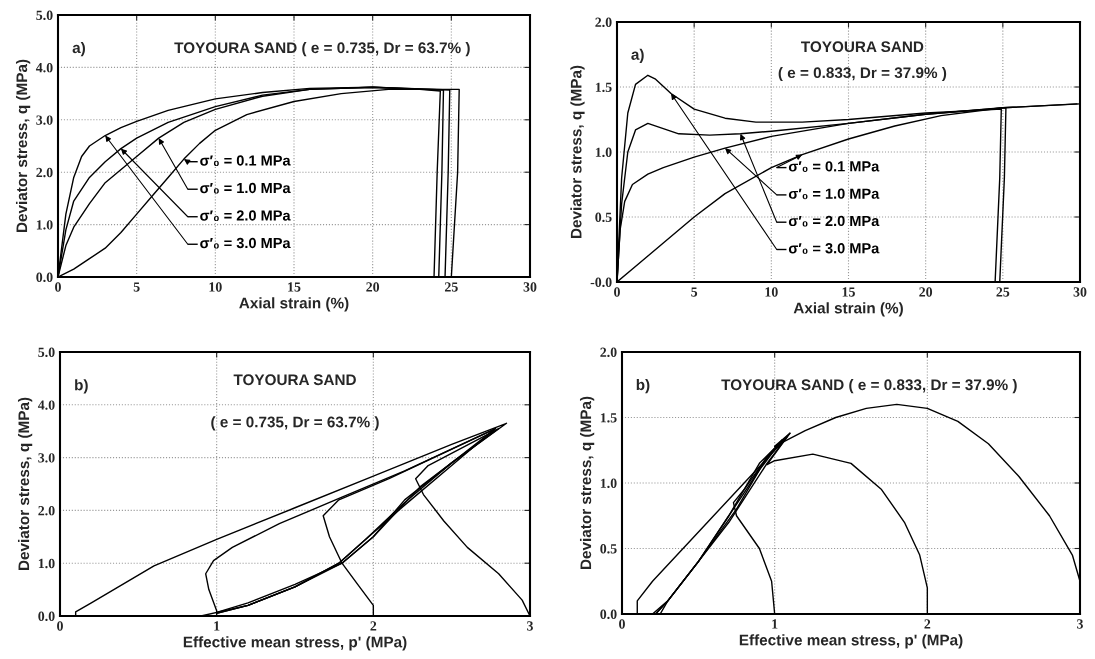  Describe the element at coordinates (869, 386) in the screenshot. I see `text: TOYOURA SAND ( e = 0.833, Dr = 37.9% )` at that location.